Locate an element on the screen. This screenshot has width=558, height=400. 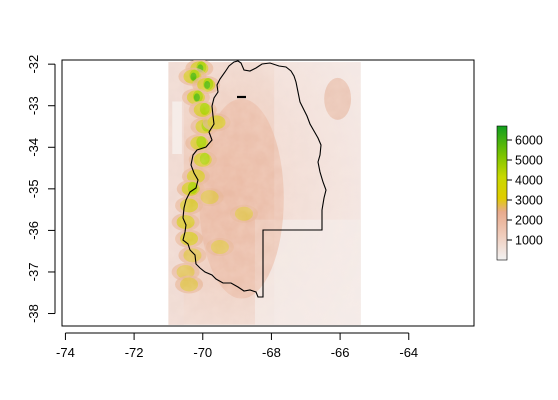
x-tick-label: -70 is located at coordinates (202, 352).